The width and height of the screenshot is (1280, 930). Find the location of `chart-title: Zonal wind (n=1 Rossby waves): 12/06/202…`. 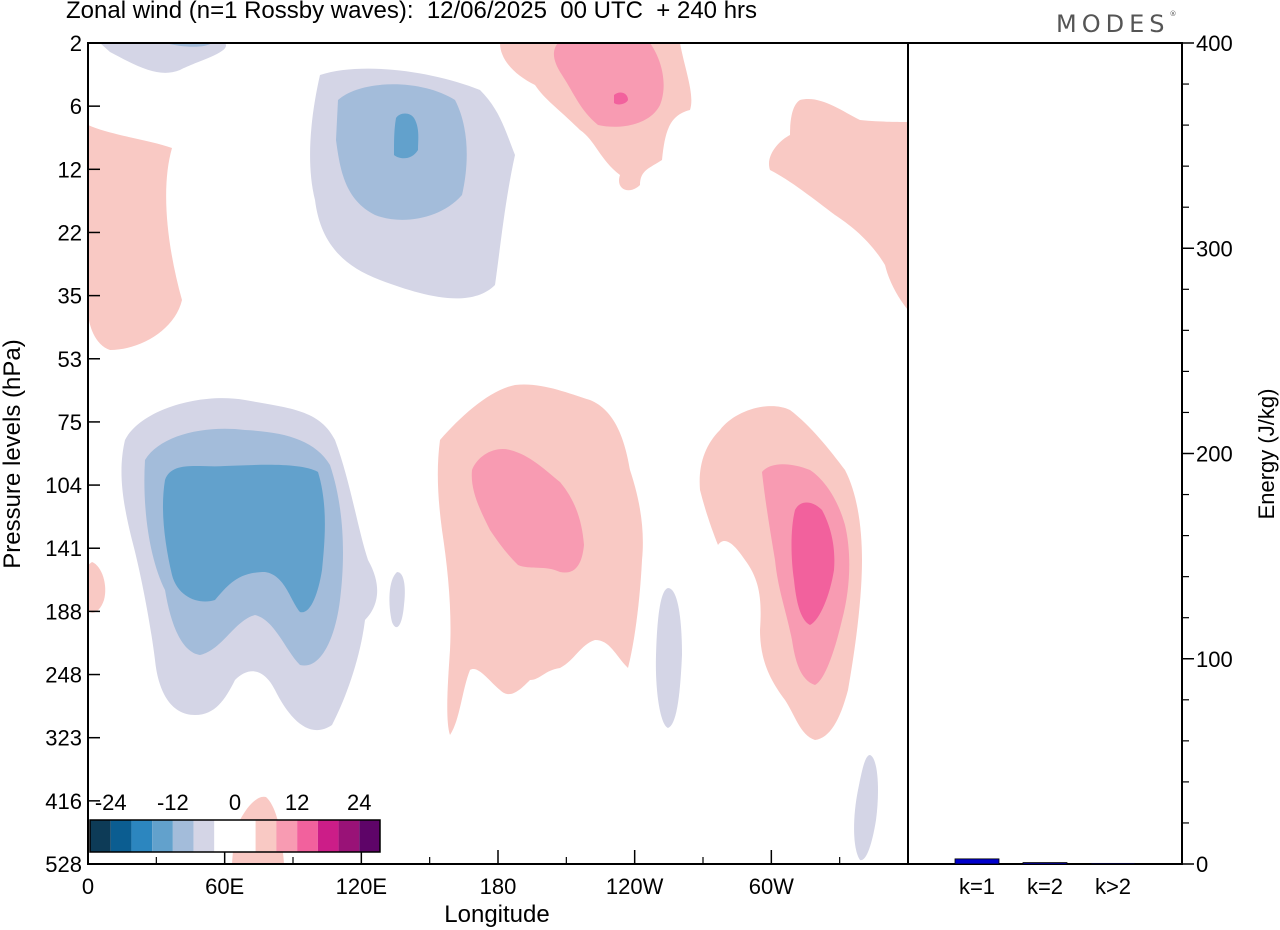

chart-title: Zonal wind (n=1 Rossby waves): 12/06/202… is located at coordinates (412, 12).